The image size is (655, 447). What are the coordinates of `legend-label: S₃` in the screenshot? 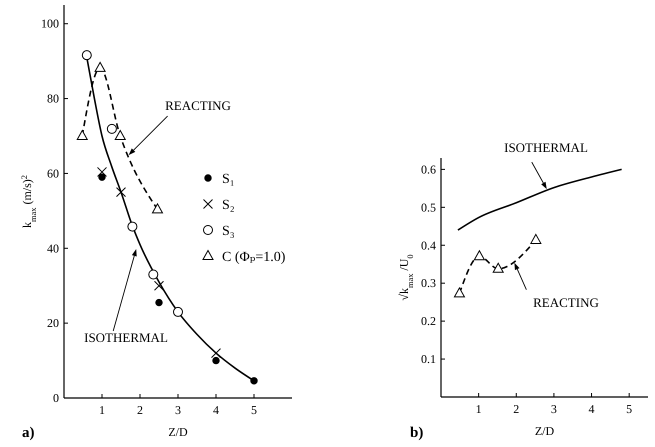 It's located at (228, 231).